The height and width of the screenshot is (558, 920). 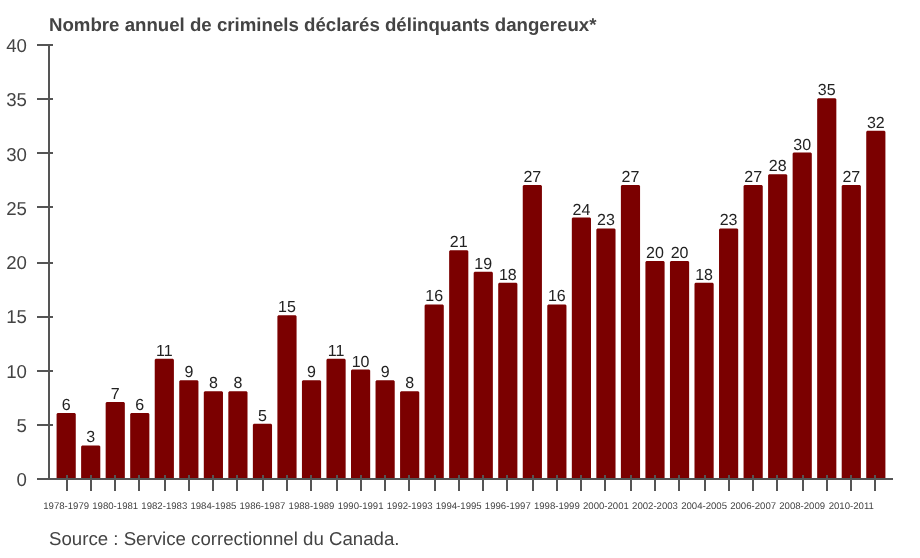 What do you see at coordinates (17, 317) in the screenshot?
I see `y-tick-label: 15` at bounding box center [17, 317].